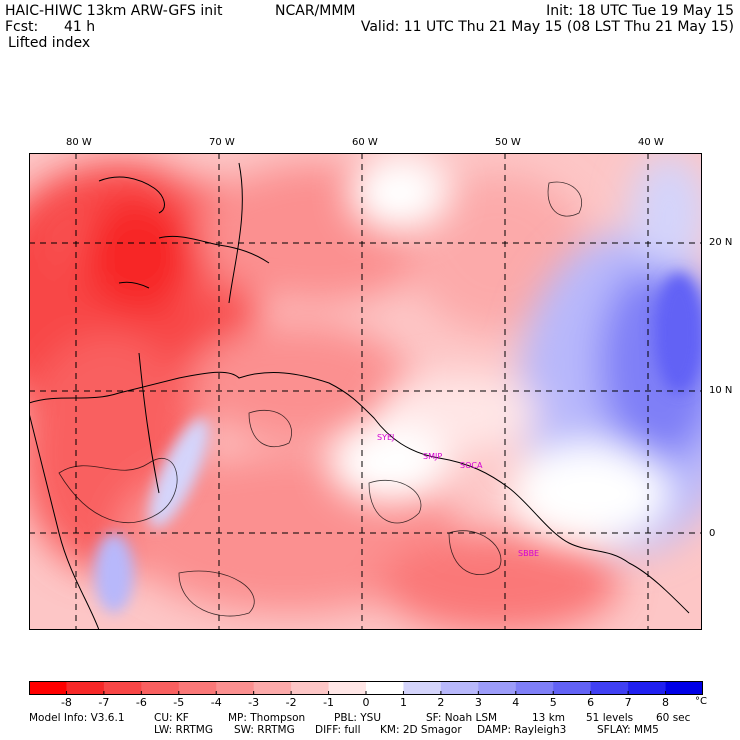 This screenshot has height=740, width=740. Describe the element at coordinates (522, 730) in the screenshot. I see `footer-damp: DAMP: Rayleigh3` at that location.